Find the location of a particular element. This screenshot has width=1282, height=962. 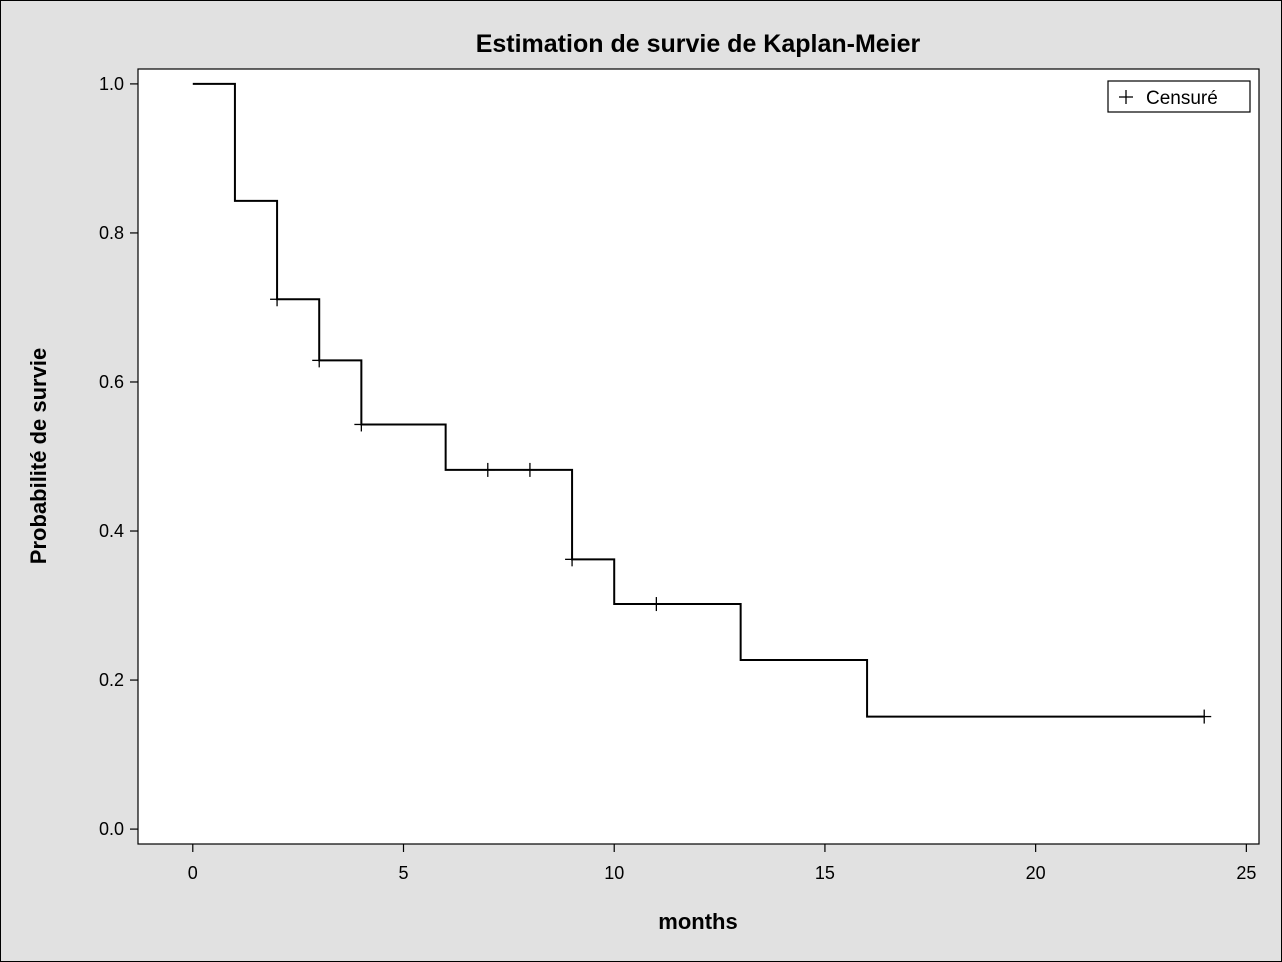

y-tick-label: 0.4 is located at coordinates (111, 531).